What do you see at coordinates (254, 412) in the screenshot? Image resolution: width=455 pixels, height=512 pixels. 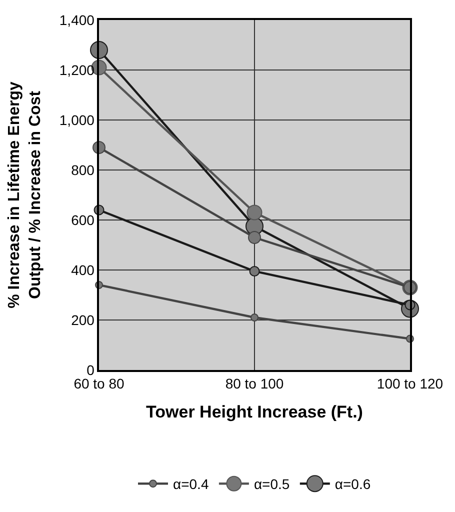 I see `x-axis-title: Tower Height Increase (Ft.)` at bounding box center [254, 412].